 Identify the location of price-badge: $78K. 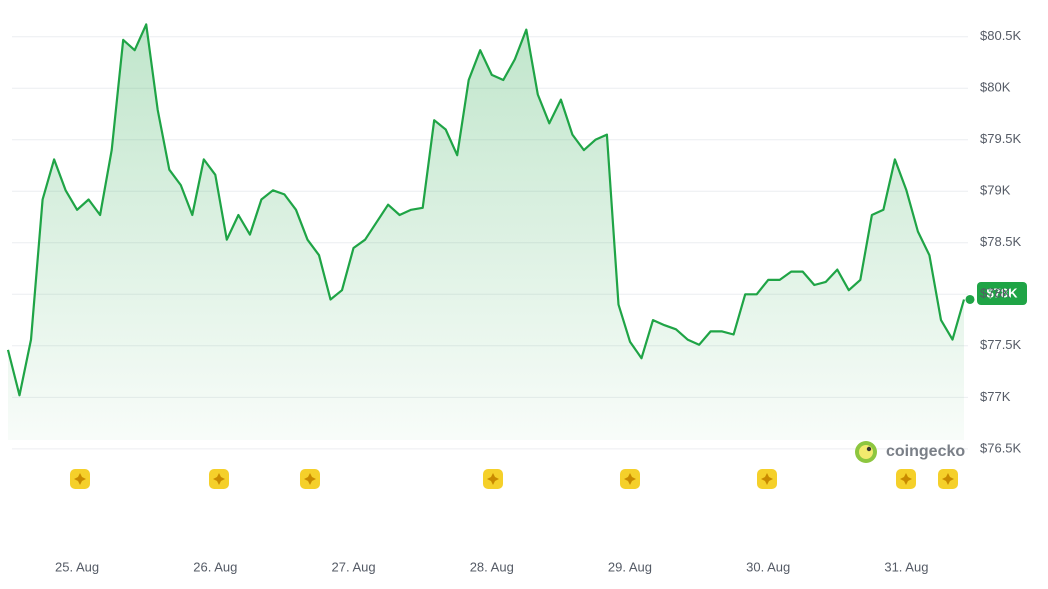
(1002, 293).